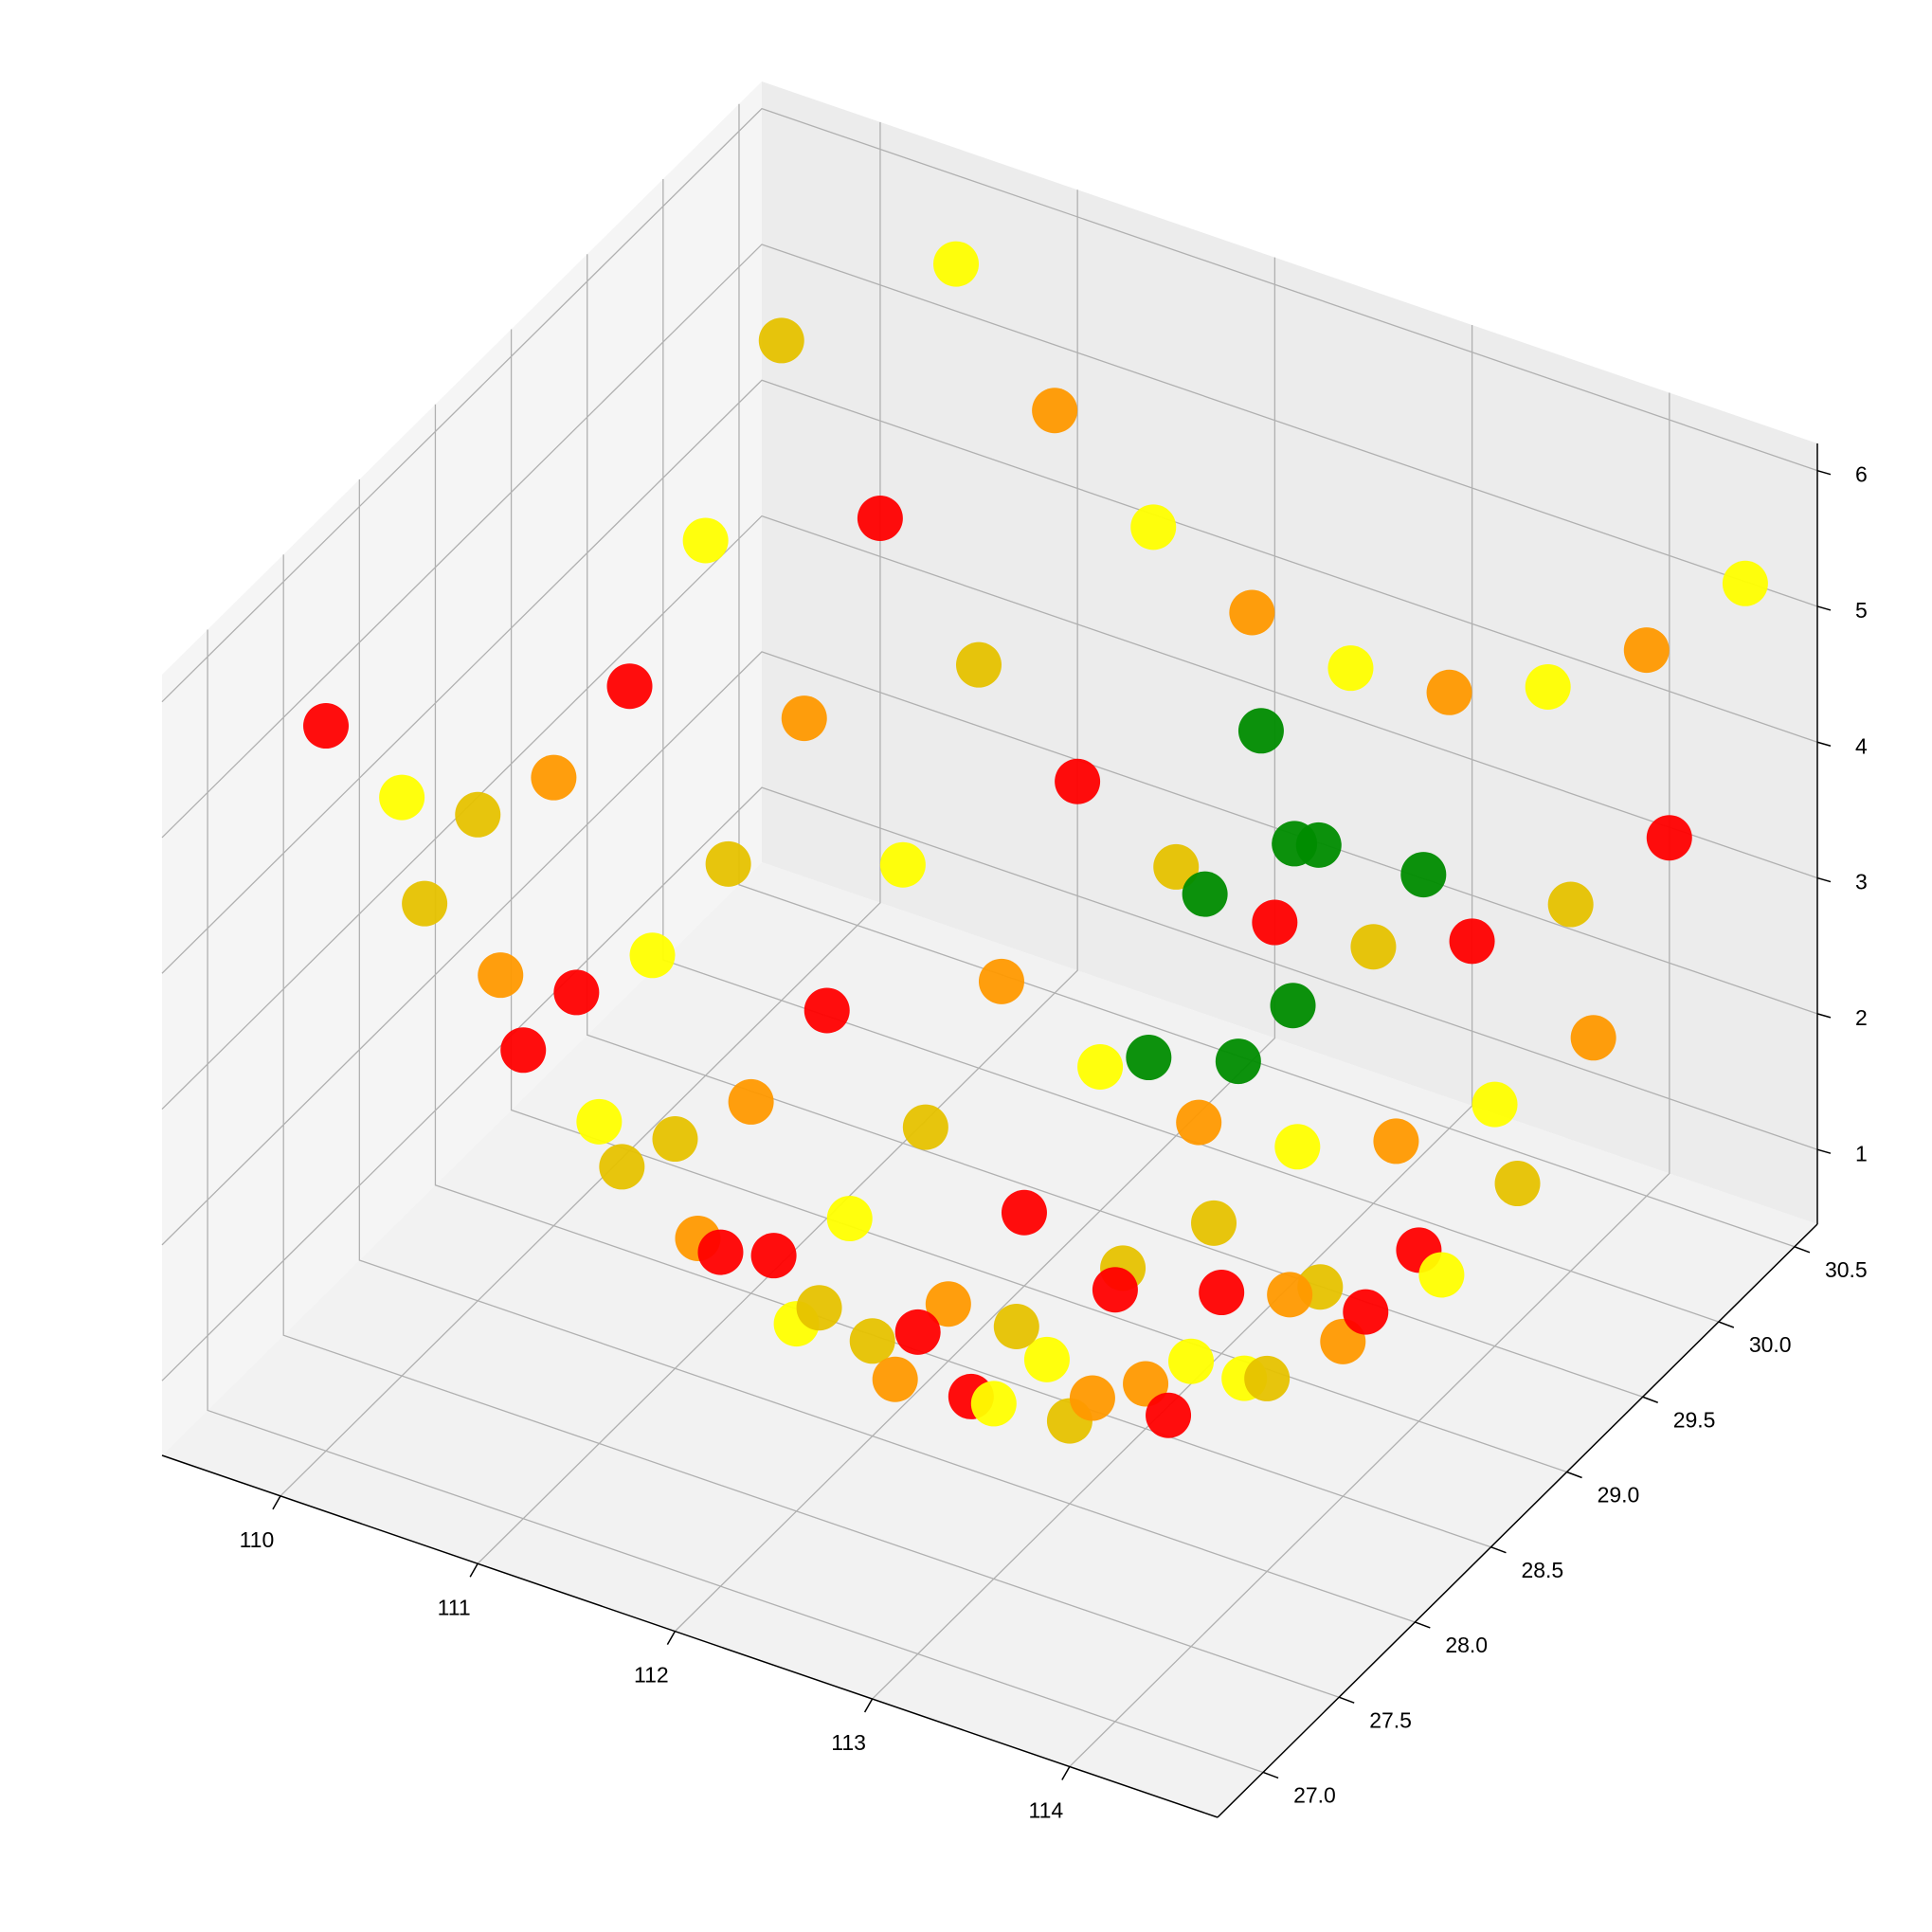 The image size is (1932, 1932). I want to click on y-tick-label: 29.0, so click(1619, 1495).